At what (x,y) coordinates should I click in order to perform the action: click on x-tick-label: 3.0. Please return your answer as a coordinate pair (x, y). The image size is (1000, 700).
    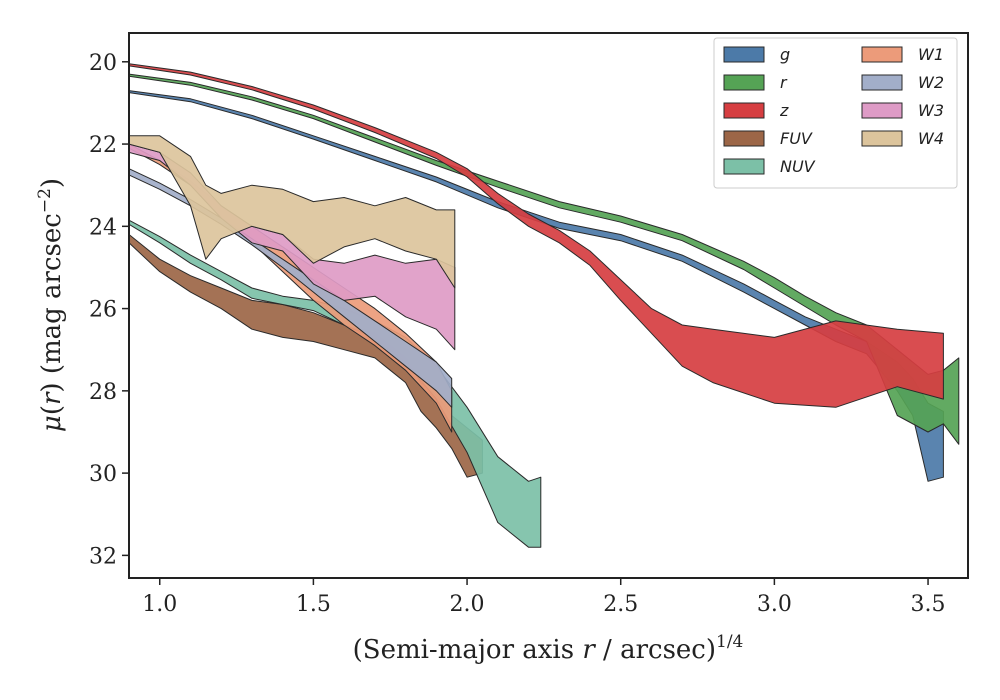
    Looking at the image, I should click on (774, 604).